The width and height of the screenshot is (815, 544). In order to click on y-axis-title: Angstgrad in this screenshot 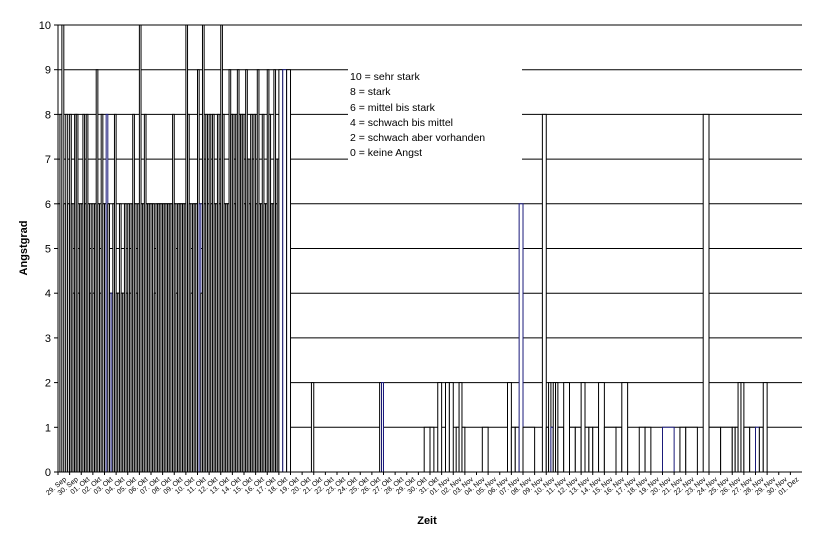, I will do `click(24, 248)`.